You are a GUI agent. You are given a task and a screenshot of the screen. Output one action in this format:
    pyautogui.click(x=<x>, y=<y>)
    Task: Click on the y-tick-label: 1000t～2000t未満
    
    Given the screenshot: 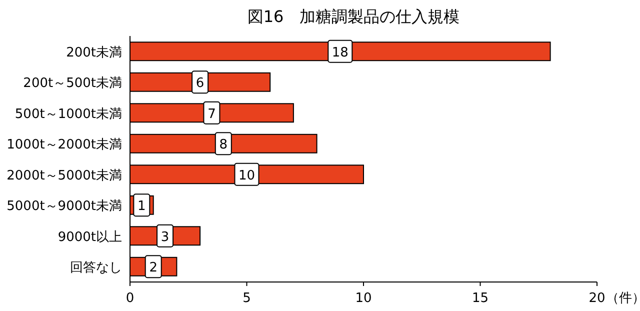 What is the action you would take?
    pyautogui.click(x=64, y=145)
    